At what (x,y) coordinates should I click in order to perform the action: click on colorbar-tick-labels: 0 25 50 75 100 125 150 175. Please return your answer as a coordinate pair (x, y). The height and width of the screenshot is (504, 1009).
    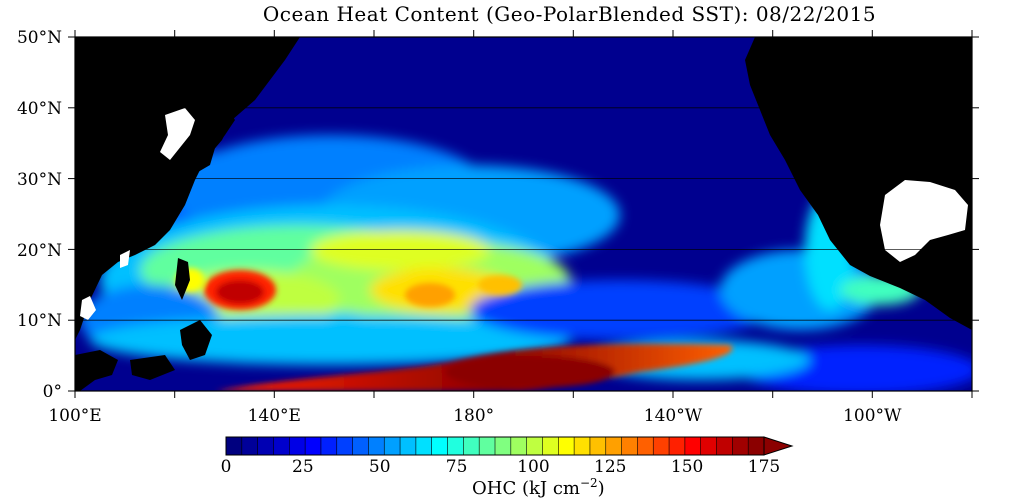
    Looking at the image, I should click on (501, 467).